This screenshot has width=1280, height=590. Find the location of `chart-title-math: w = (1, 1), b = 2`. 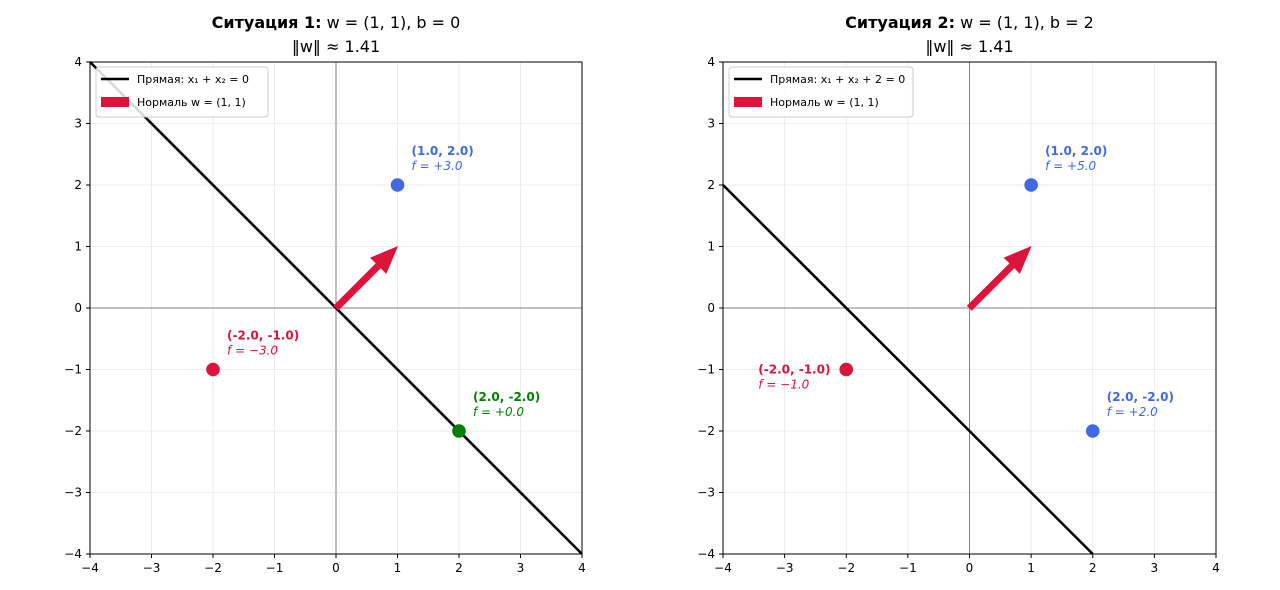

chart-title-math: w = (1, 1), b = 2 is located at coordinates (1027, 22).